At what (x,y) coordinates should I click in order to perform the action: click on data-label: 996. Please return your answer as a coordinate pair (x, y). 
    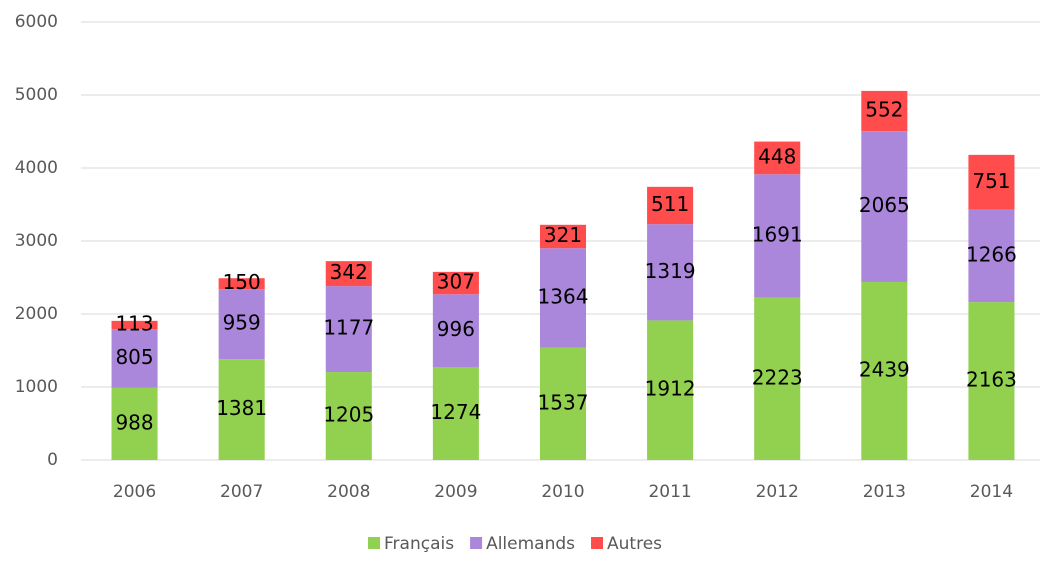
    Looking at the image, I should click on (456, 329).